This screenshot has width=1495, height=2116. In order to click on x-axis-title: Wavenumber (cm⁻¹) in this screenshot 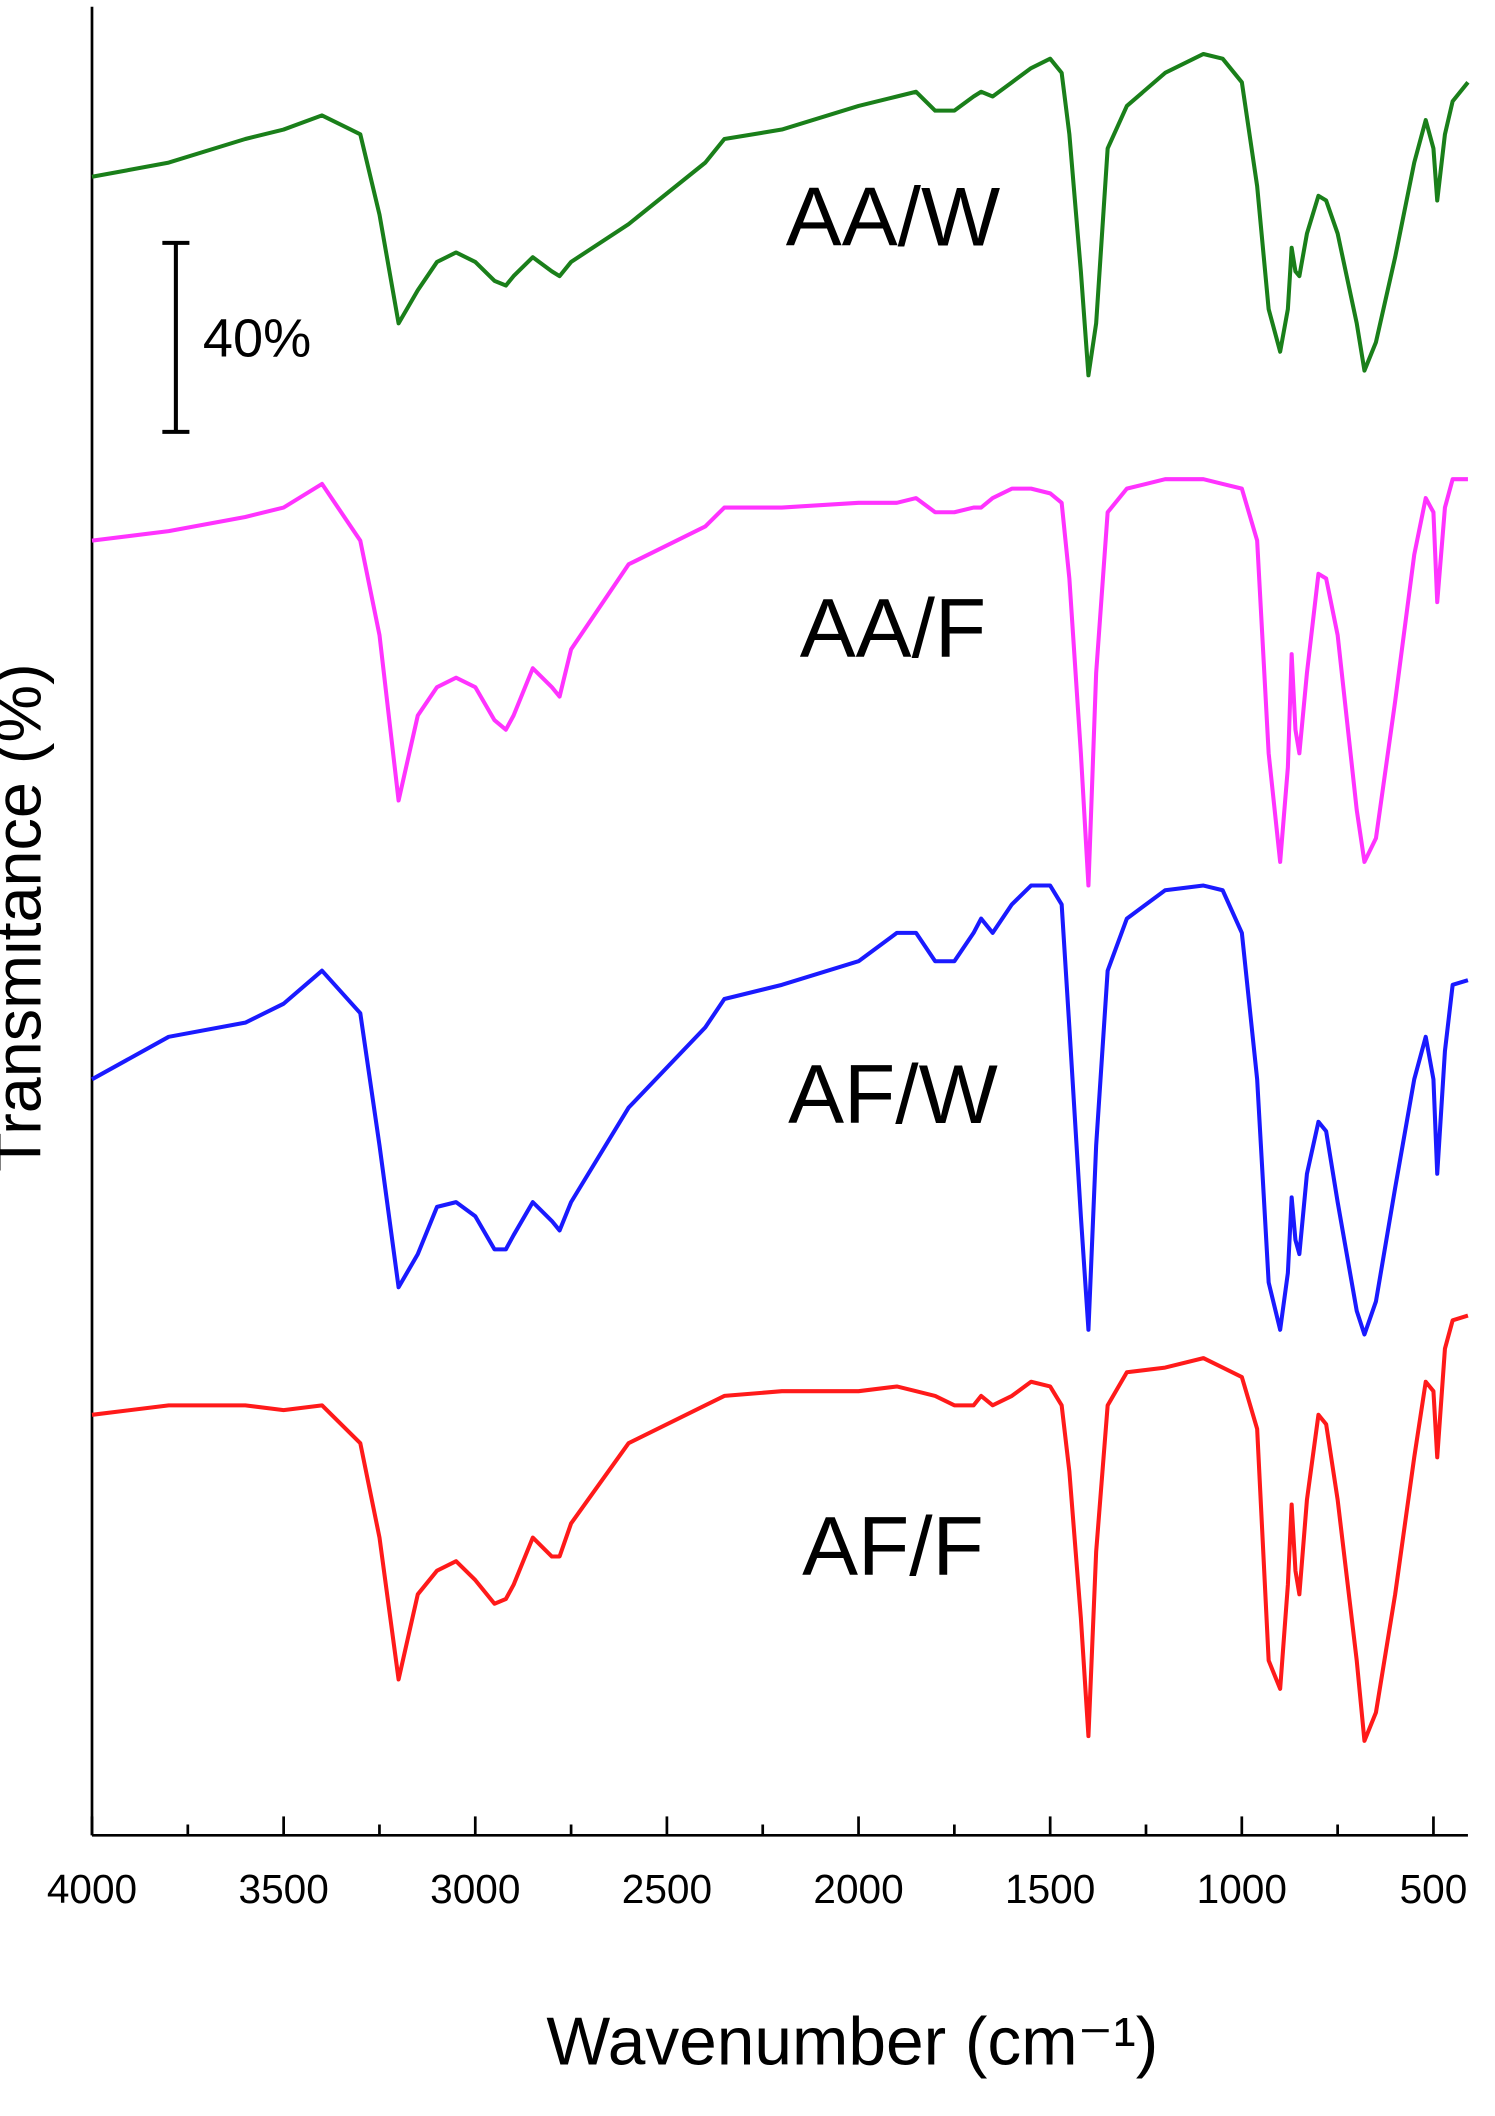, I will do `click(852, 2042)`.